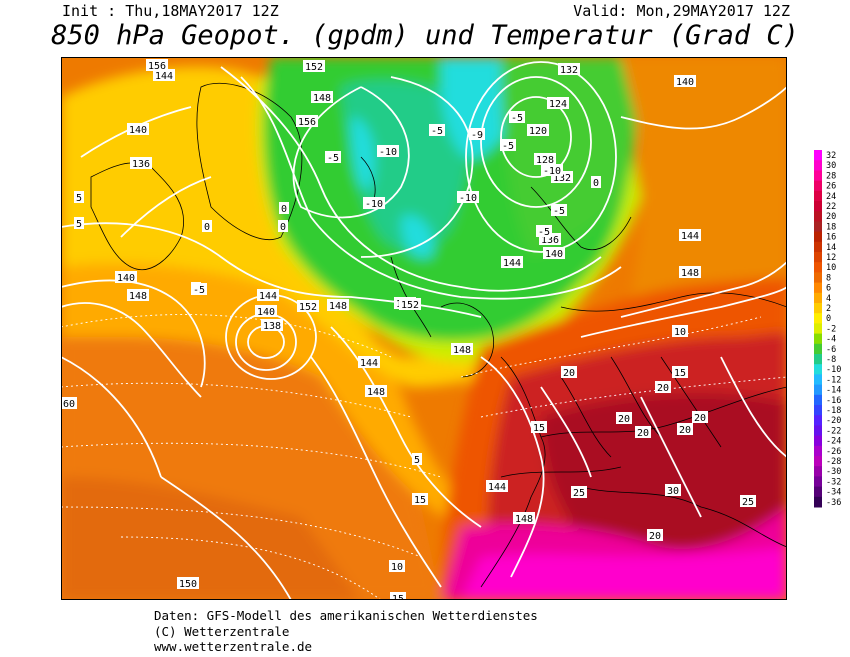  I want to click on geopotential-label: 128, so click(545, 160).